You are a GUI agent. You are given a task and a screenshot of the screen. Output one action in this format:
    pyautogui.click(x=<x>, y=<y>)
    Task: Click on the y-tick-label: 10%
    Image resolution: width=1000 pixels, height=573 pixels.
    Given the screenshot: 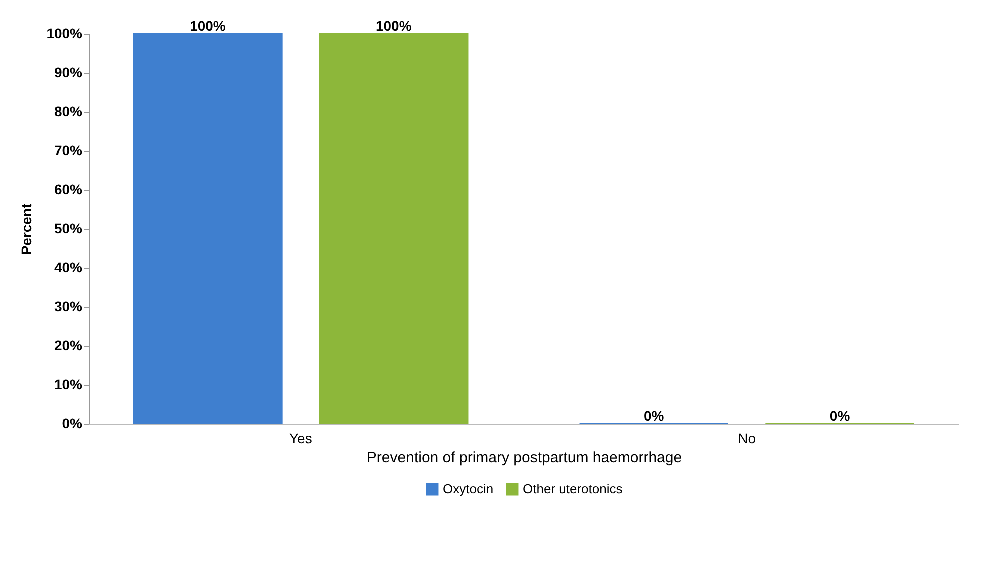 What is the action you would take?
    pyautogui.click(x=69, y=384)
    